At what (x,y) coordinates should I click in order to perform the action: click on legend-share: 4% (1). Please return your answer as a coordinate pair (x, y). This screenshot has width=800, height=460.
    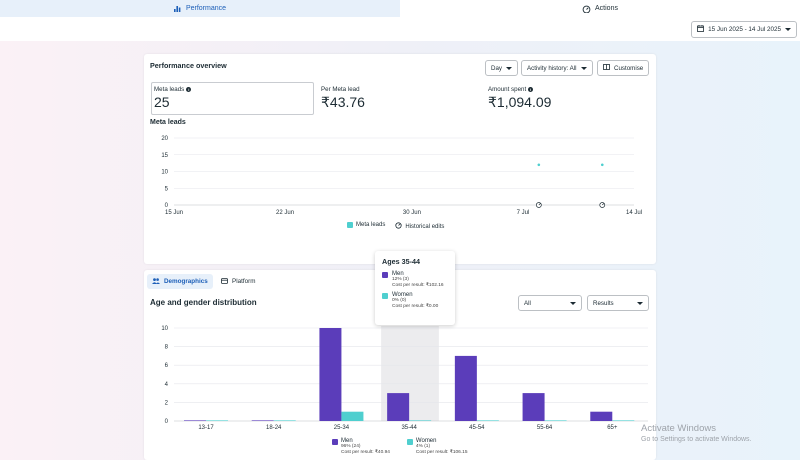
    Looking at the image, I should click on (423, 446).